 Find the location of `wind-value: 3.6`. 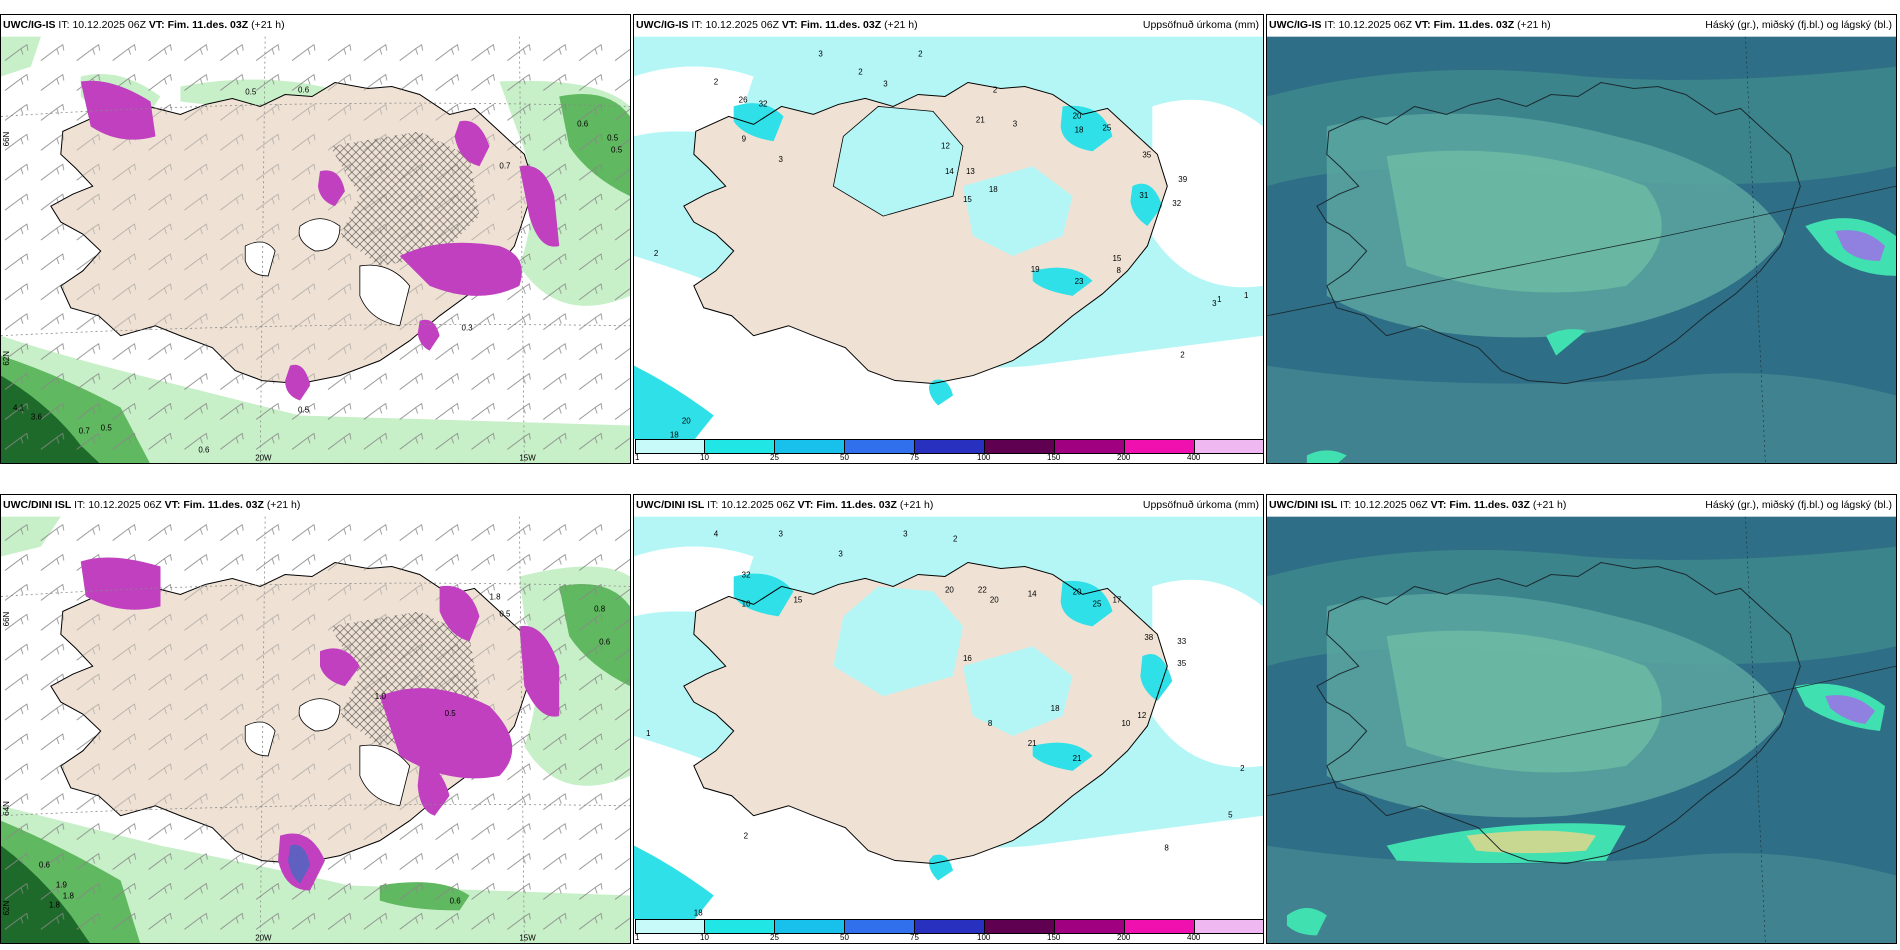

wind-value: 3.6 is located at coordinates (37, 416).